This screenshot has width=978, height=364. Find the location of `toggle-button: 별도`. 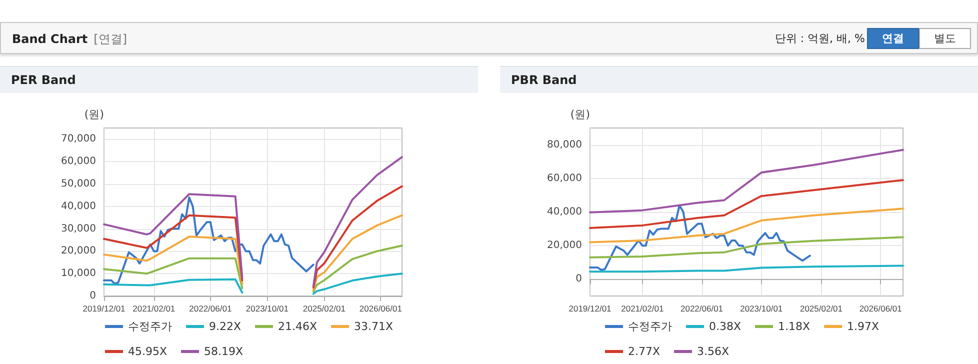

toggle-button: 별도 is located at coordinates (945, 38).